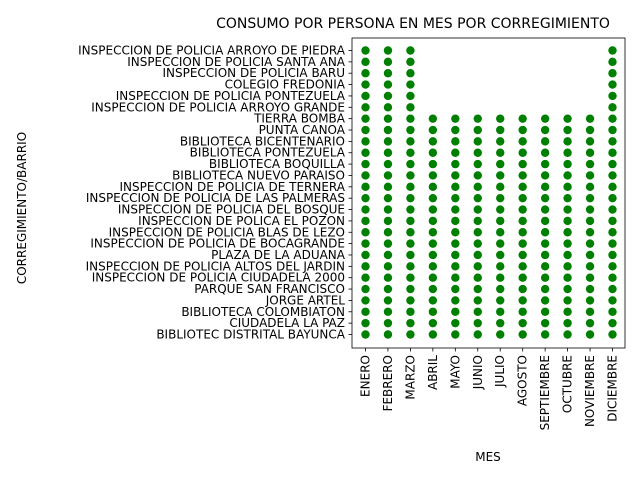 This screenshot has height=480, width=640. Describe the element at coordinates (285, 85) in the screenshot. I see `y-tick-label: COLEGIO FREDONIA` at that location.